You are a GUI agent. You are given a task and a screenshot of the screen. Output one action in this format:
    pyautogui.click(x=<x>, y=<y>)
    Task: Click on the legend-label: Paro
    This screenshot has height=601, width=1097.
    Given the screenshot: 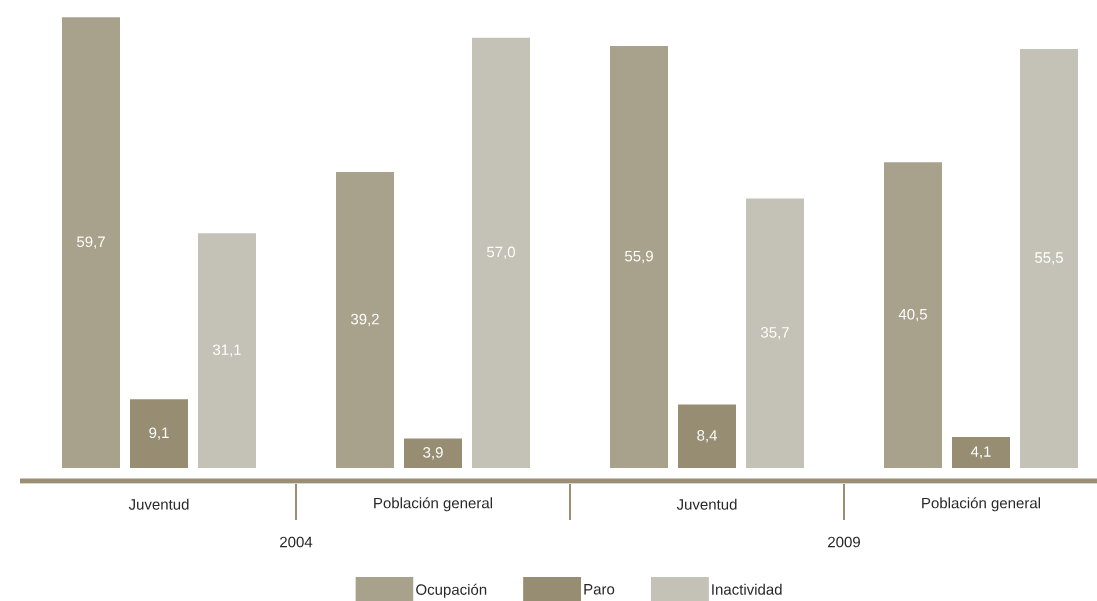 What is the action you would take?
    pyautogui.click(x=599, y=589)
    